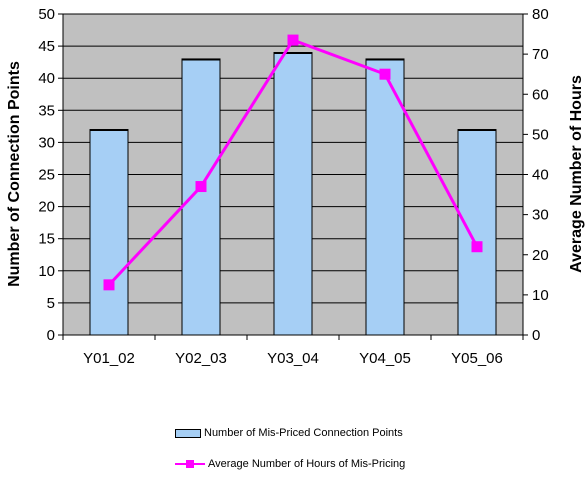 The image size is (587, 487). Describe the element at coordinates (46, 78) in the screenshot. I see `left-tick-label: 40` at that location.